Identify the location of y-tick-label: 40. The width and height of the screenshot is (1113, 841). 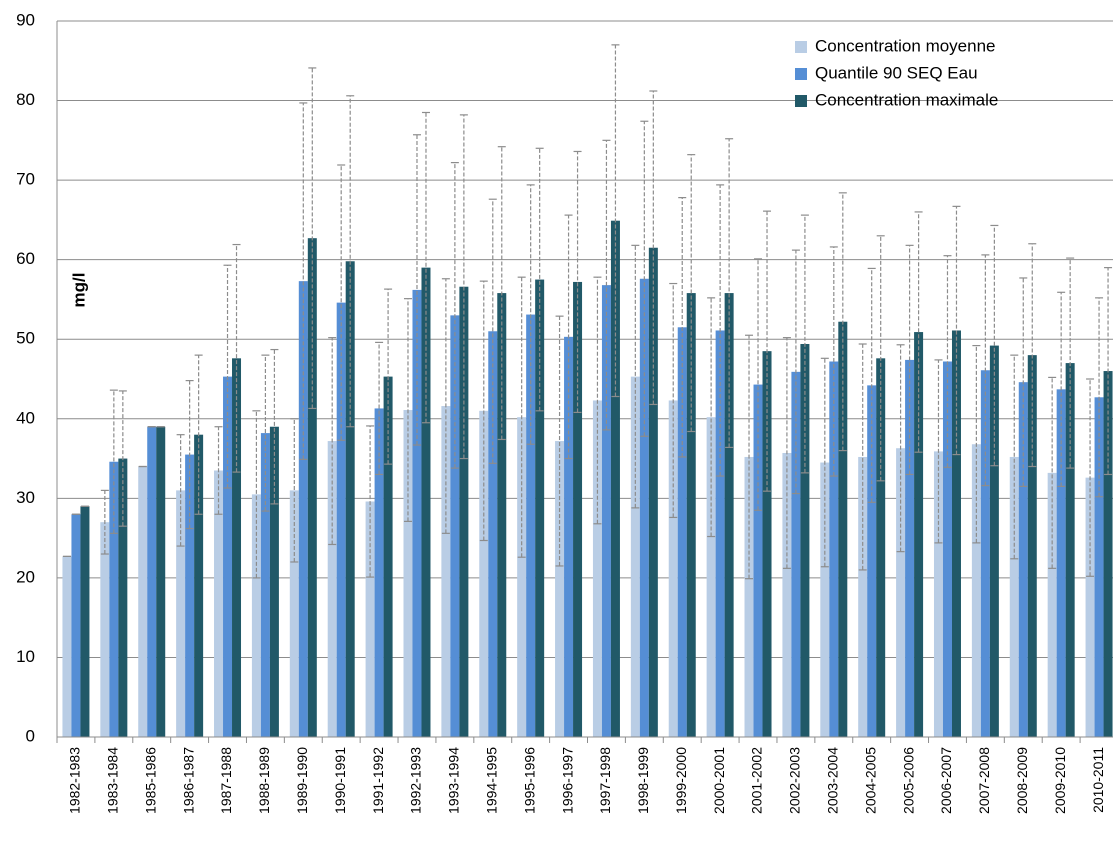
(25, 417).